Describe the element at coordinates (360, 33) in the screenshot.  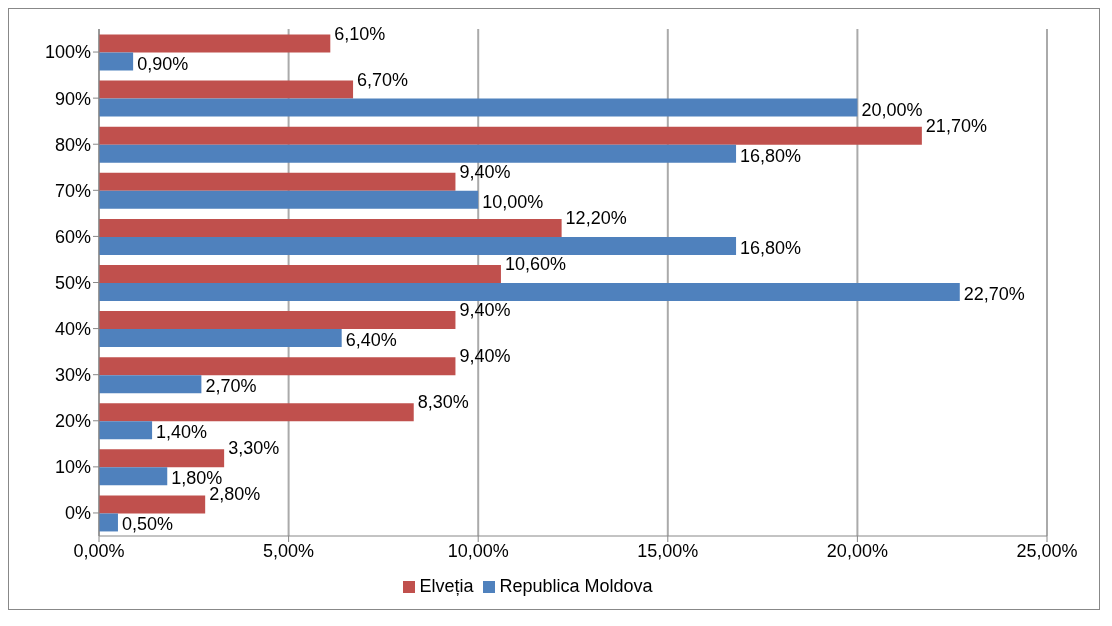
I see `data-label: 6,10%` at that location.